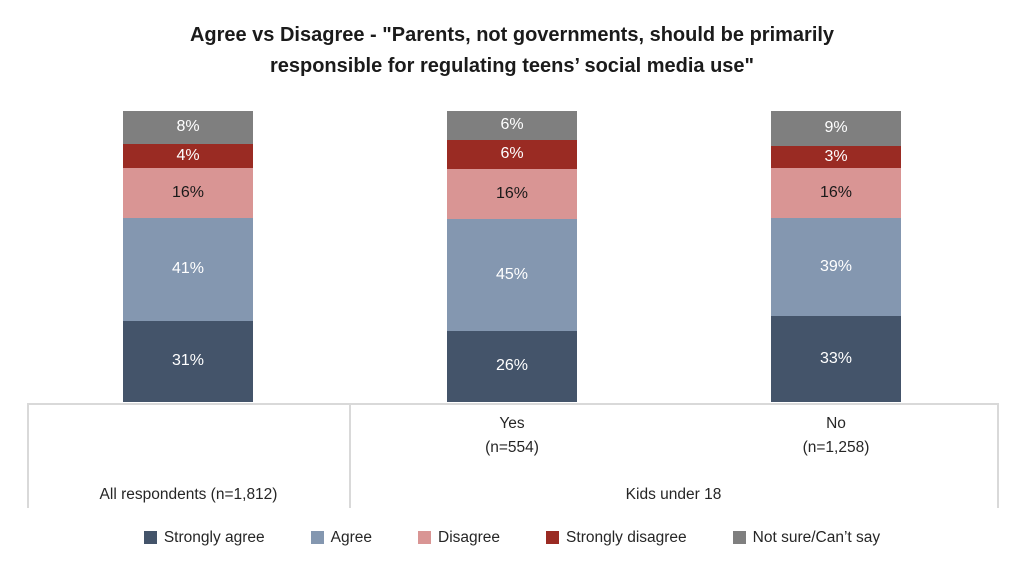  I want to click on tick-label-yes: Yes (n=554), so click(512, 436).